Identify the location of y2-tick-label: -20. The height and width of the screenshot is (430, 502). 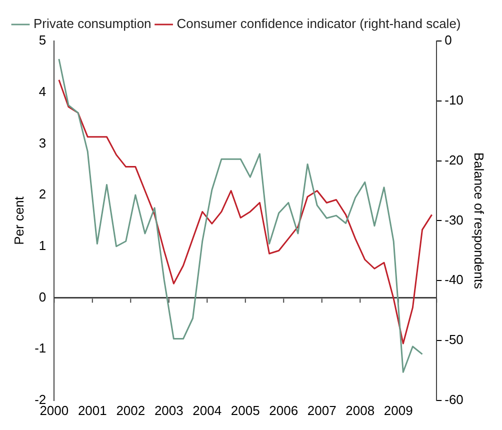
(454, 160).